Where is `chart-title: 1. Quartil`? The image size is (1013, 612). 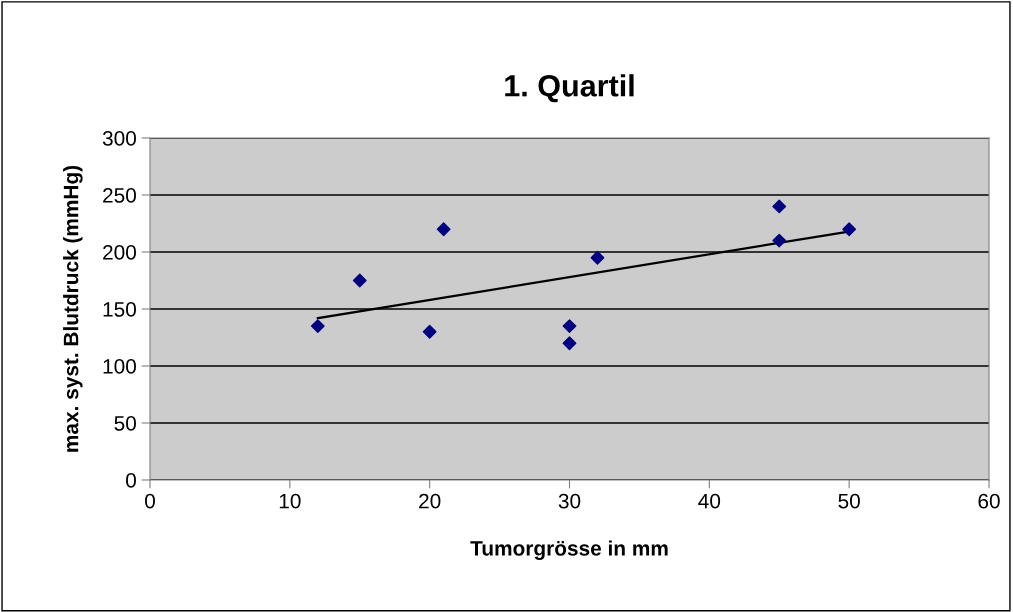 chart-title: 1. Quartil is located at coordinates (569, 88).